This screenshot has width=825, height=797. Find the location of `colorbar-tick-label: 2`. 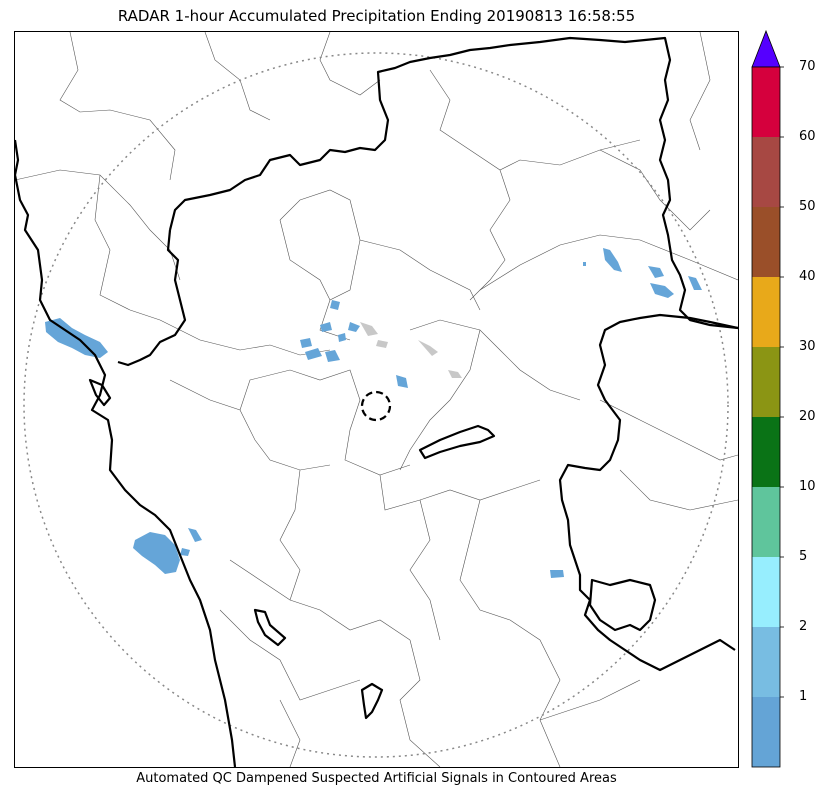

colorbar-tick-label: 2 is located at coordinates (803, 626).